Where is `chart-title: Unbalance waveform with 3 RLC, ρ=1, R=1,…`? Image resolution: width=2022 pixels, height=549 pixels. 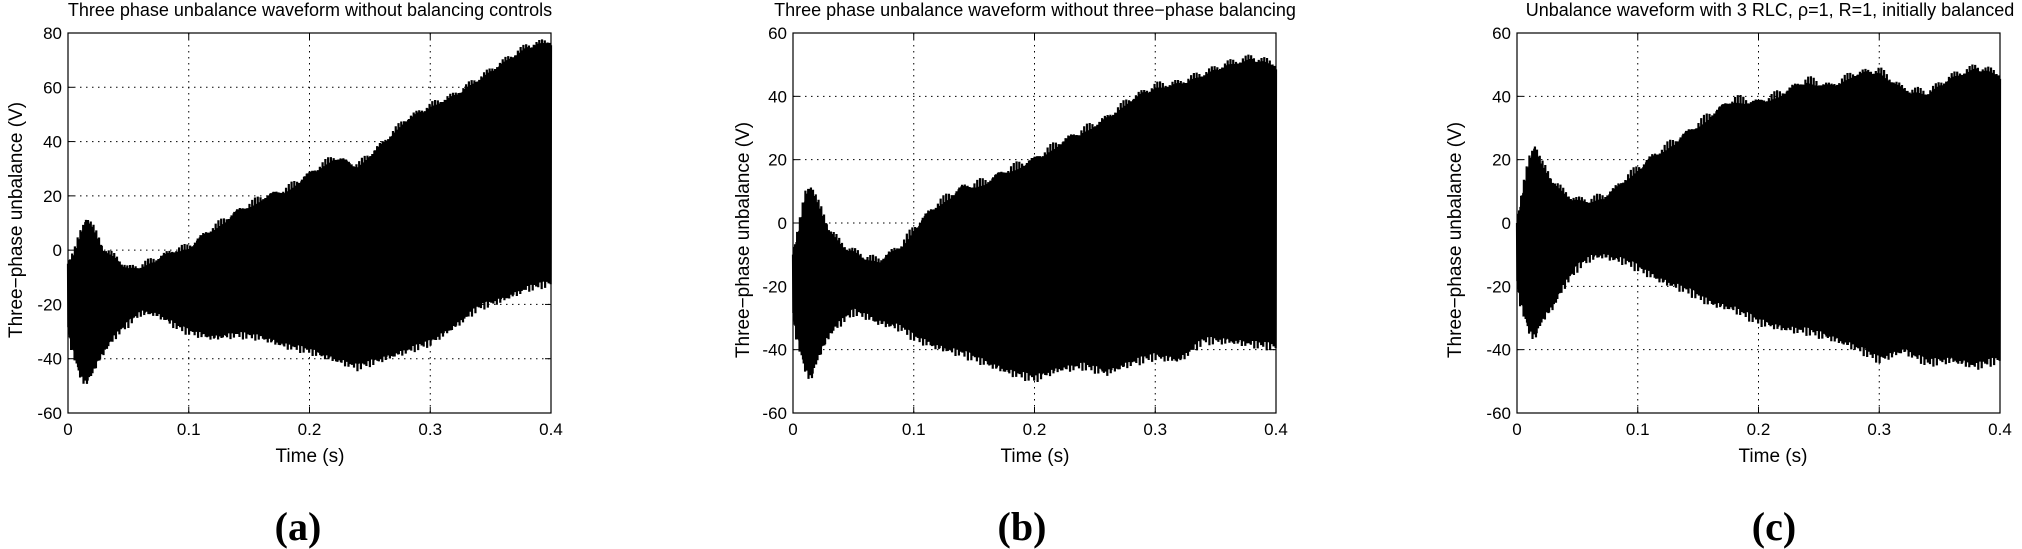
chart-title: Unbalance waveform with 3 RLC, ρ=1, R=1,… is located at coordinates (1770, 10).